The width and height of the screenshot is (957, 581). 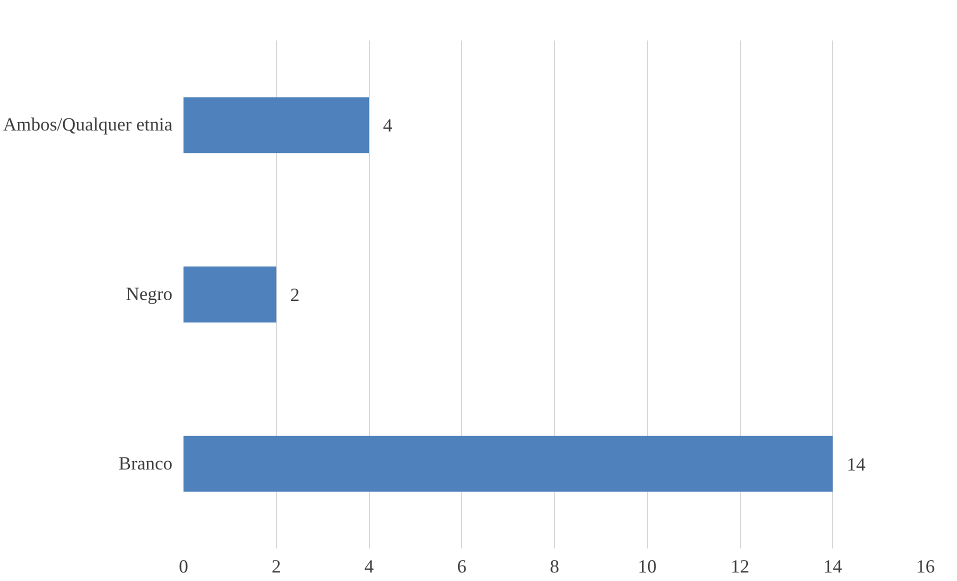 What do you see at coordinates (740, 567) in the screenshot?
I see `x-tick-label: 12` at bounding box center [740, 567].